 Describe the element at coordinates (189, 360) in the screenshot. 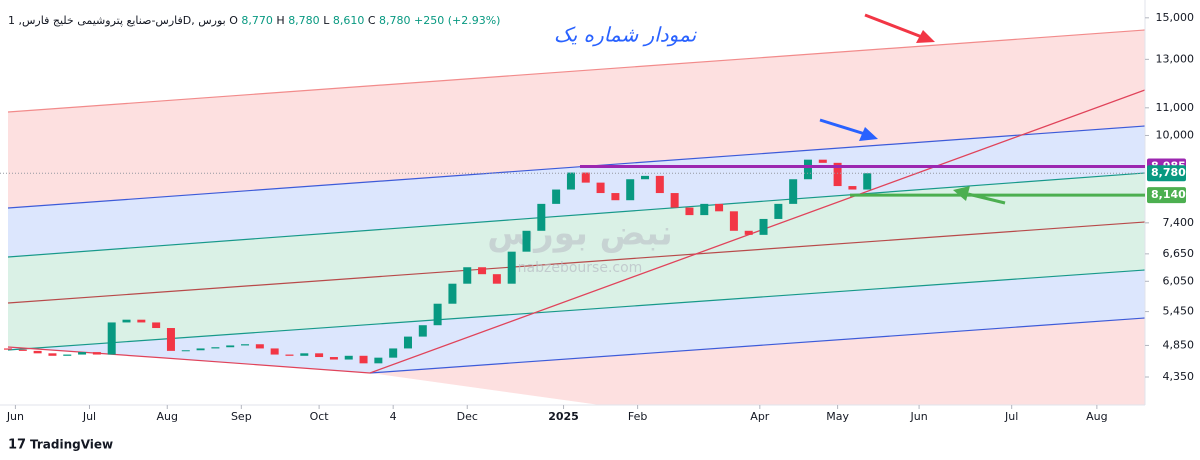

I see `base-line` at that location.